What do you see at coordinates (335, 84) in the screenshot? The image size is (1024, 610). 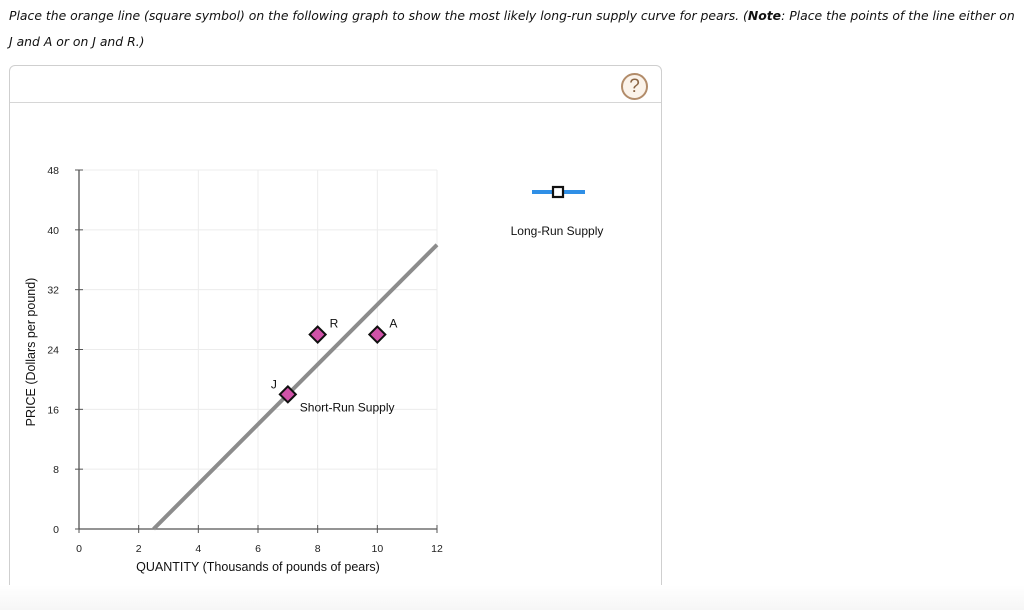 I see `panel-header: ?` at bounding box center [335, 84].